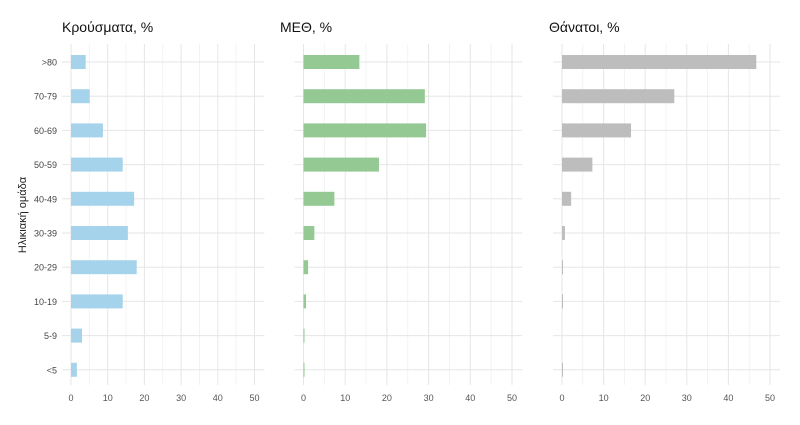  Describe the element at coordinates (45, 97) in the screenshot. I see `y-tick-label: 70-79` at that location.